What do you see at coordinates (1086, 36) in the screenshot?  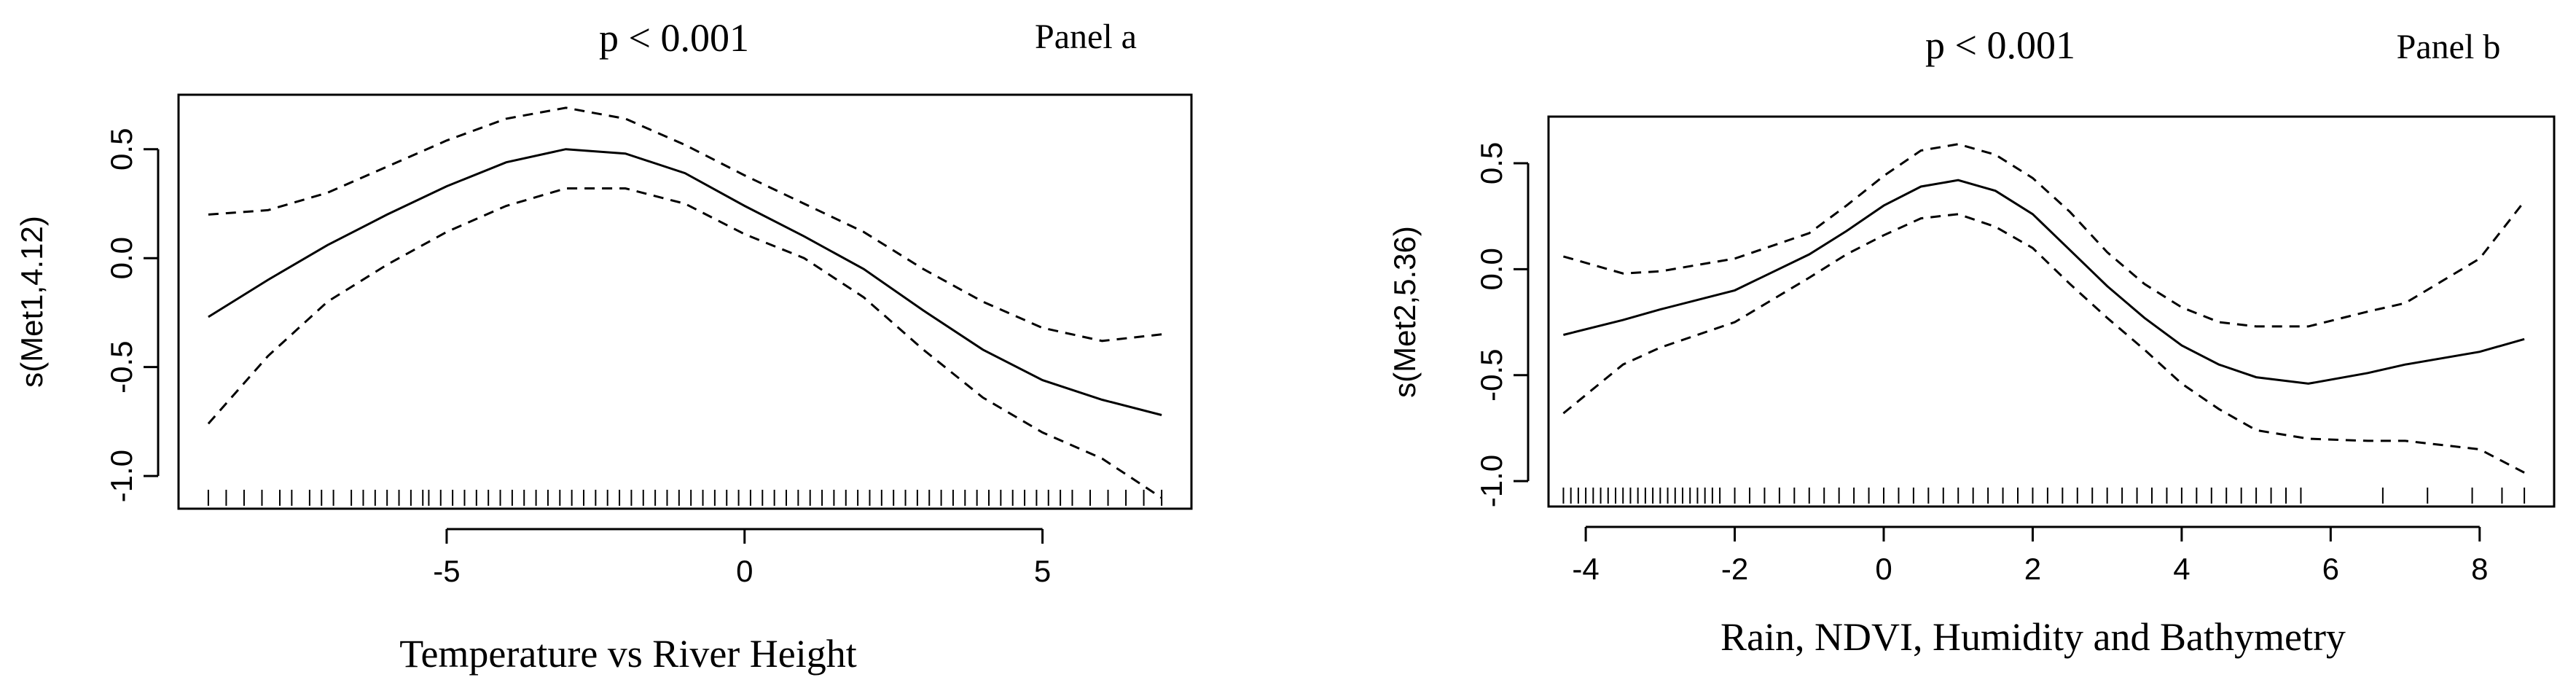 I see `panel-label: Panel a` at bounding box center [1086, 36].